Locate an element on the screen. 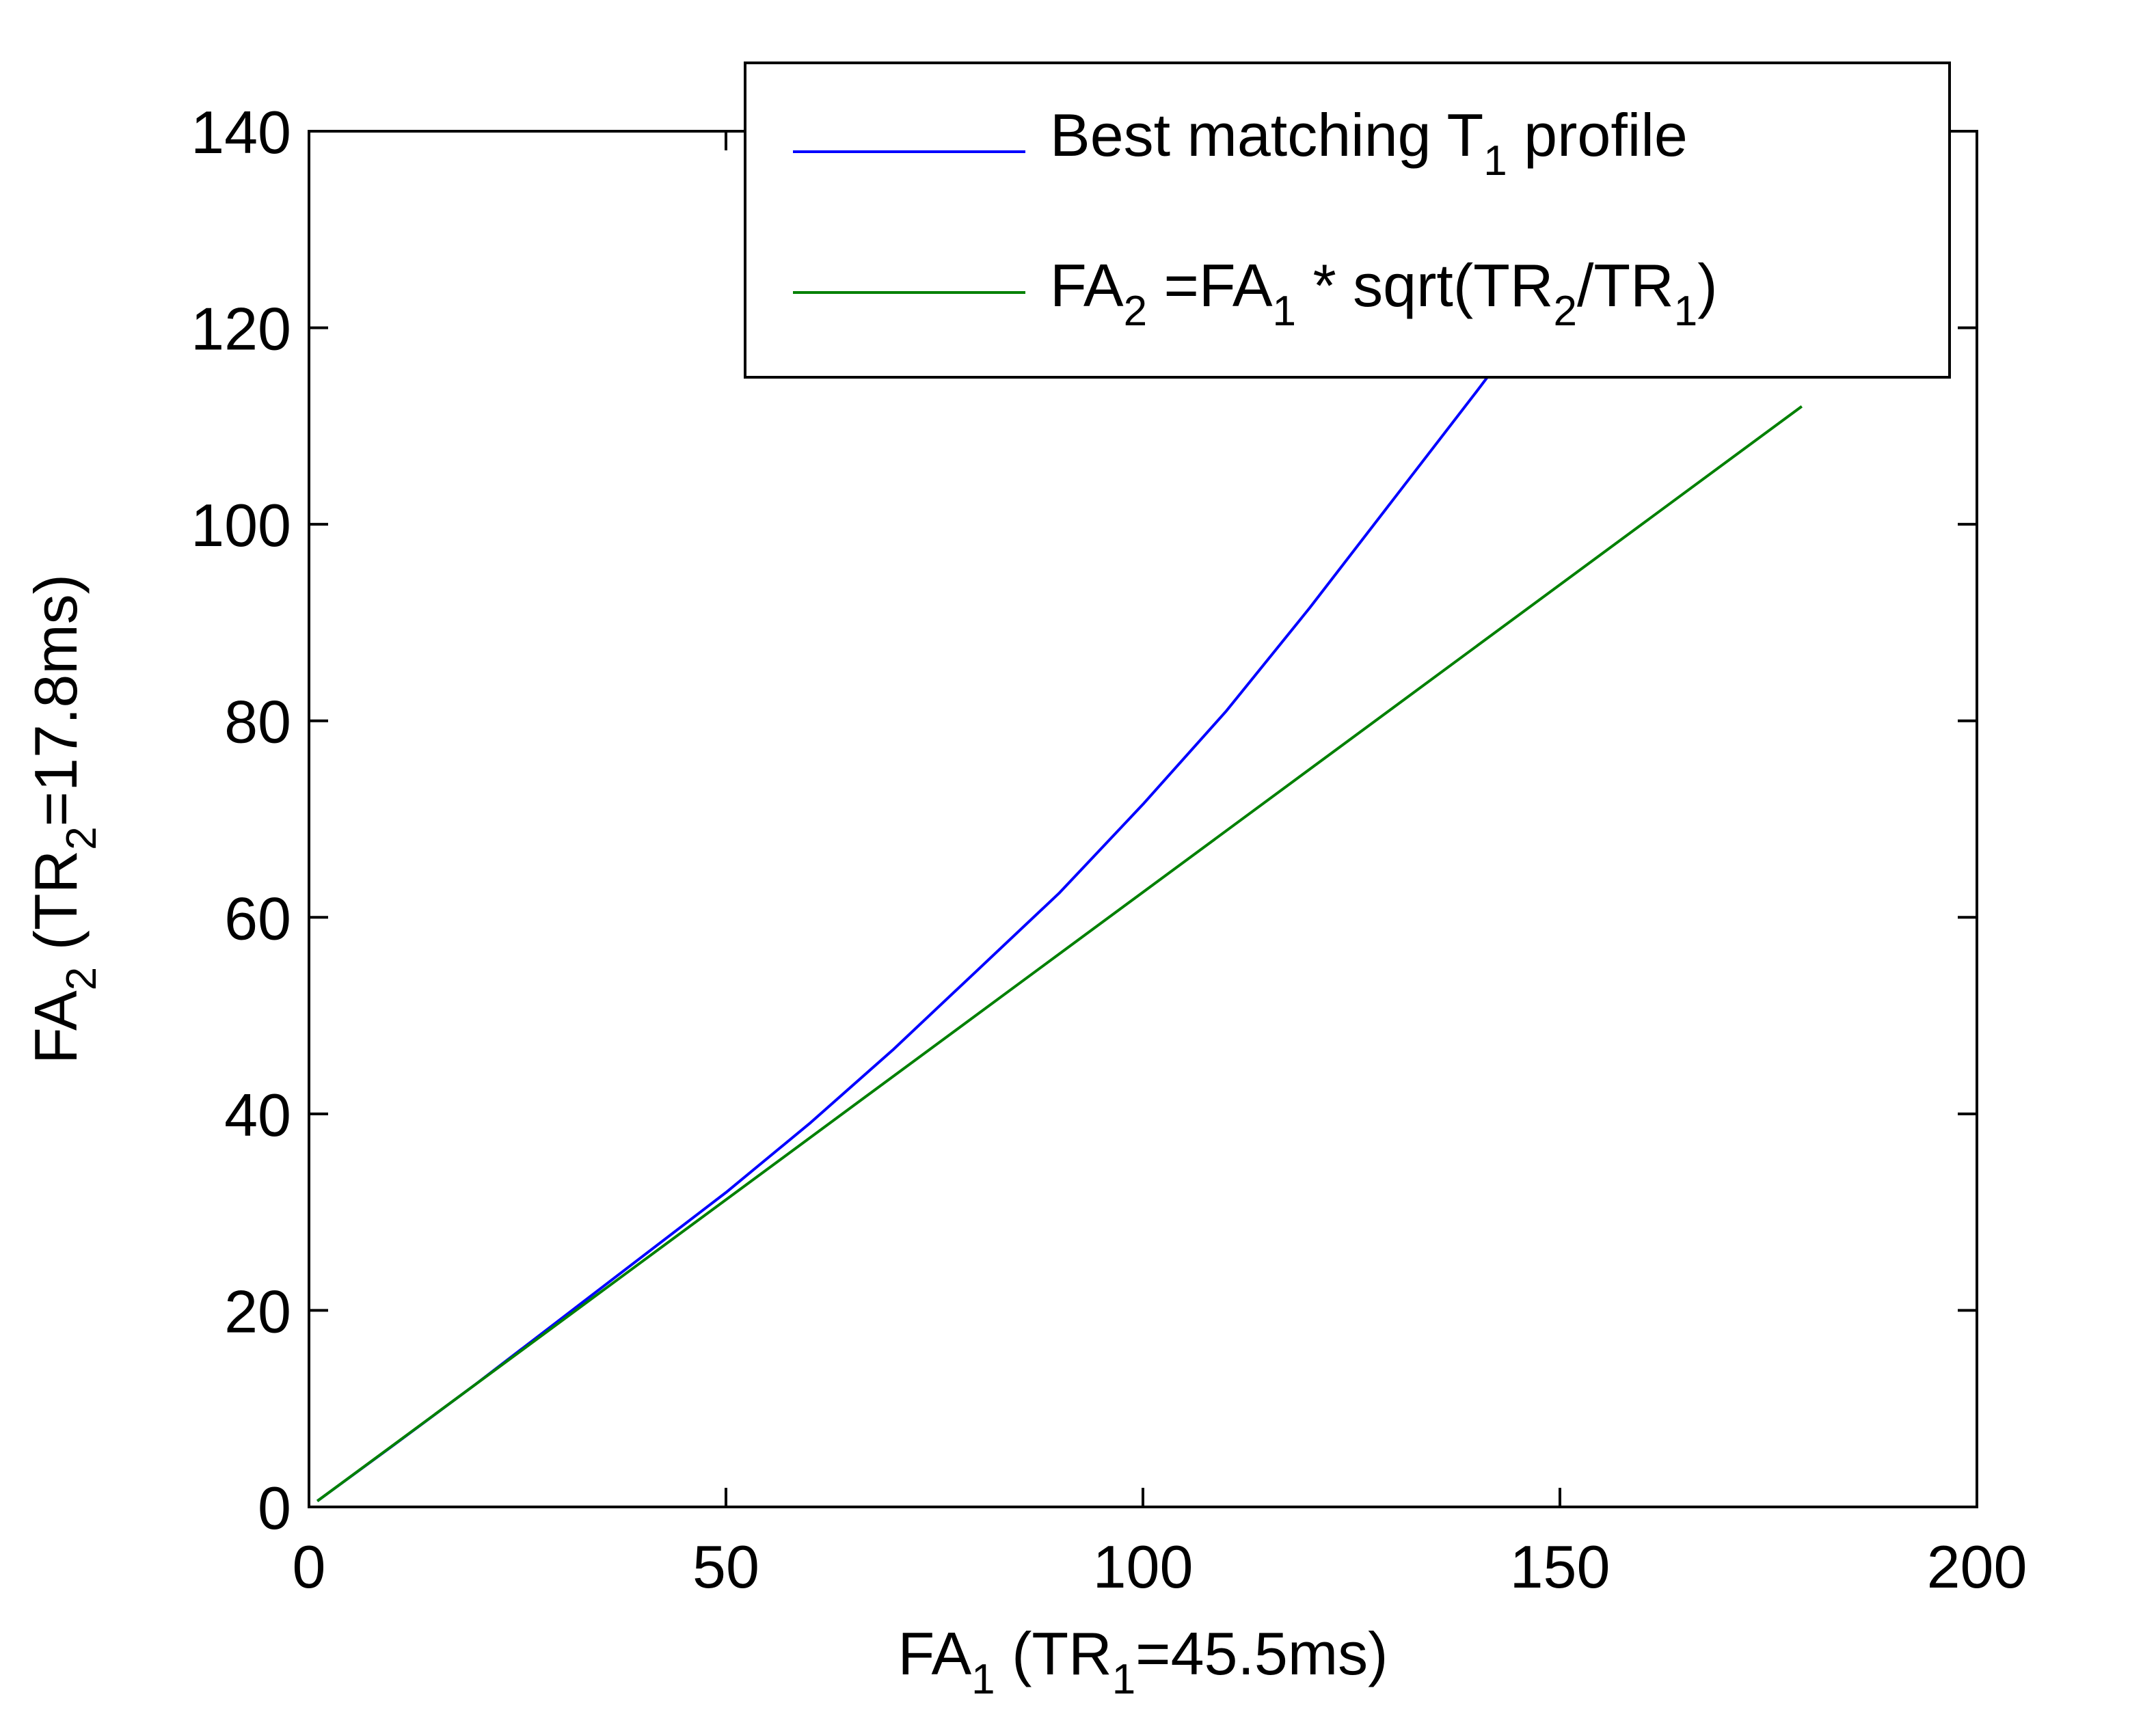  x-tick-label: 100 is located at coordinates (1143, 1567).